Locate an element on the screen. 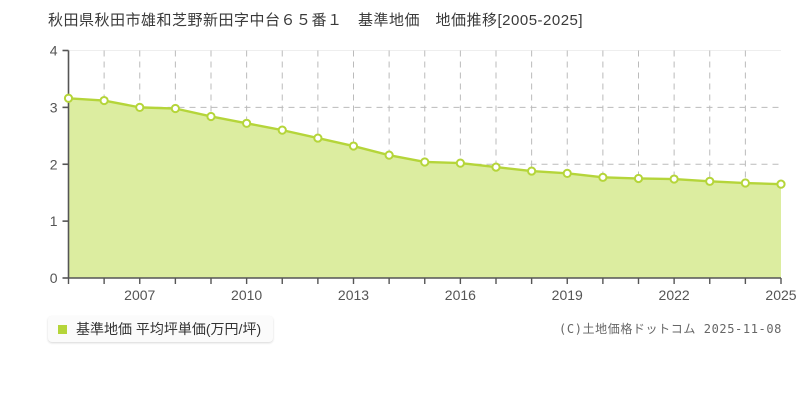 The height and width of the screenshot is (400, 800). svg-text: 3 is located at coordinates (54, 107).